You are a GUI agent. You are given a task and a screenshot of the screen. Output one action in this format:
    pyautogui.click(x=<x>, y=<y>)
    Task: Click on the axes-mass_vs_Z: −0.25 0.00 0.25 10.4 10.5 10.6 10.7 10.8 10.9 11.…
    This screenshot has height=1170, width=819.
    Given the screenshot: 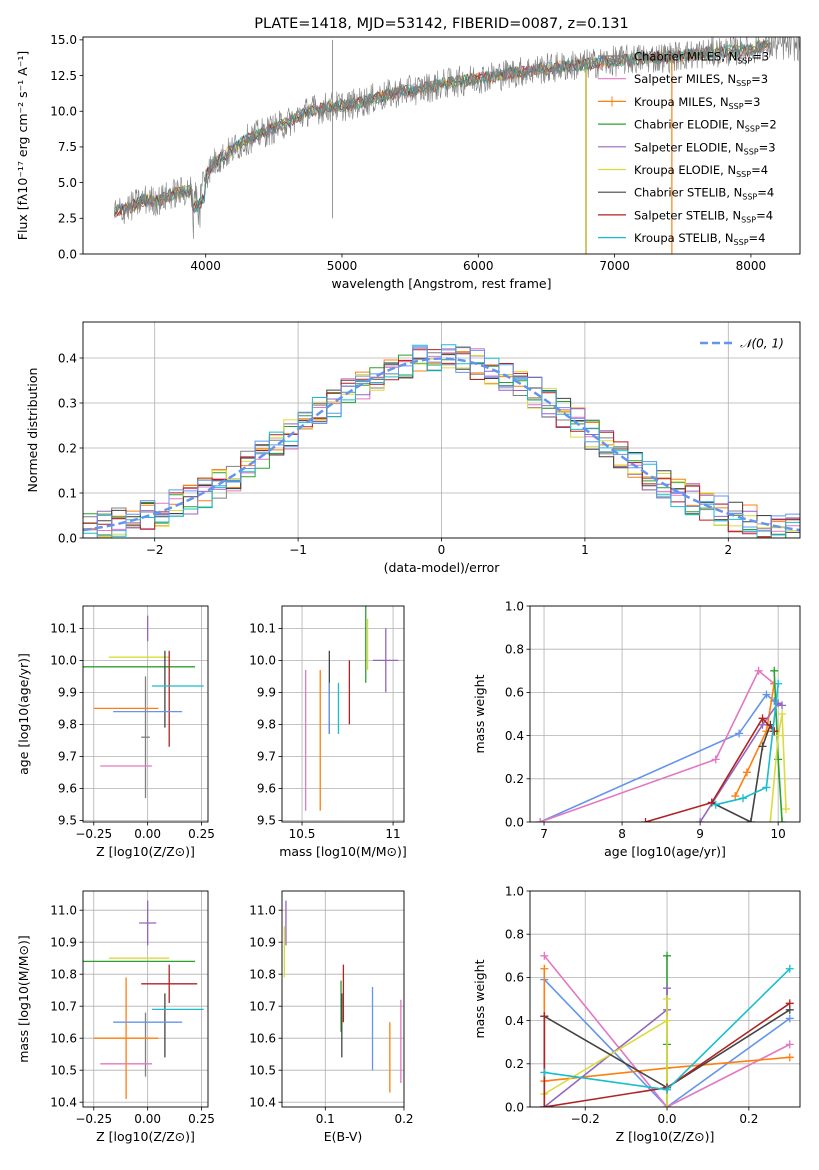 What is the action you would take?
    pyautogui.click(x=115, y=1017)
    